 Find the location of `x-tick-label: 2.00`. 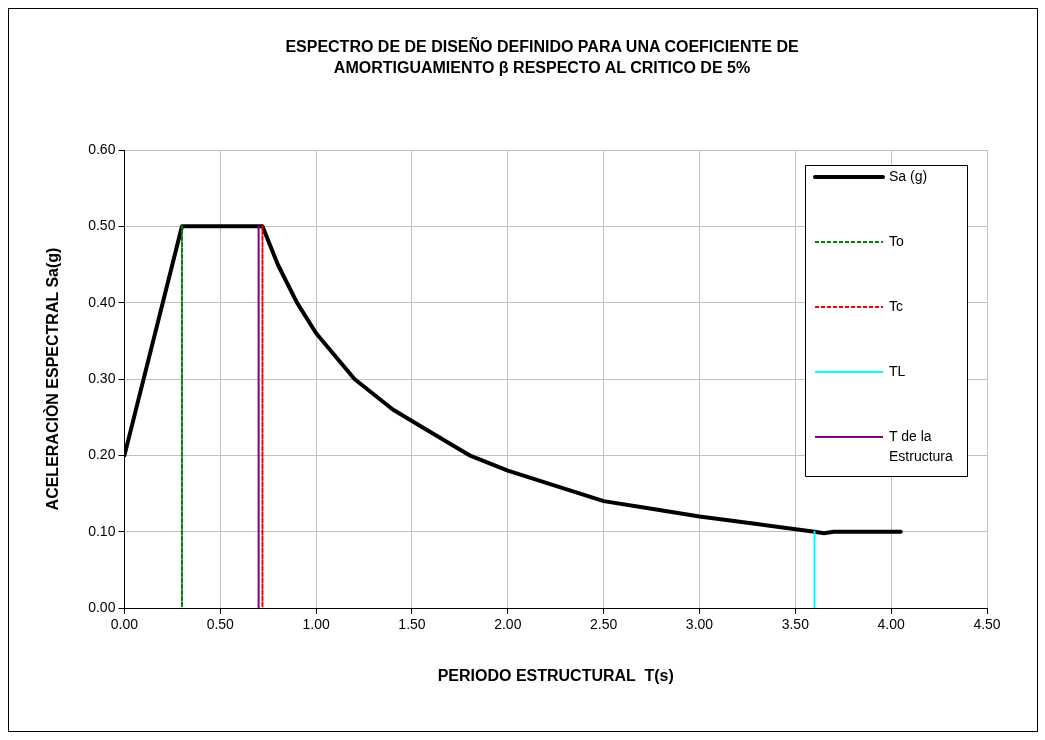

x-tick-label: 2.00 is located at coordinates (508, 624).